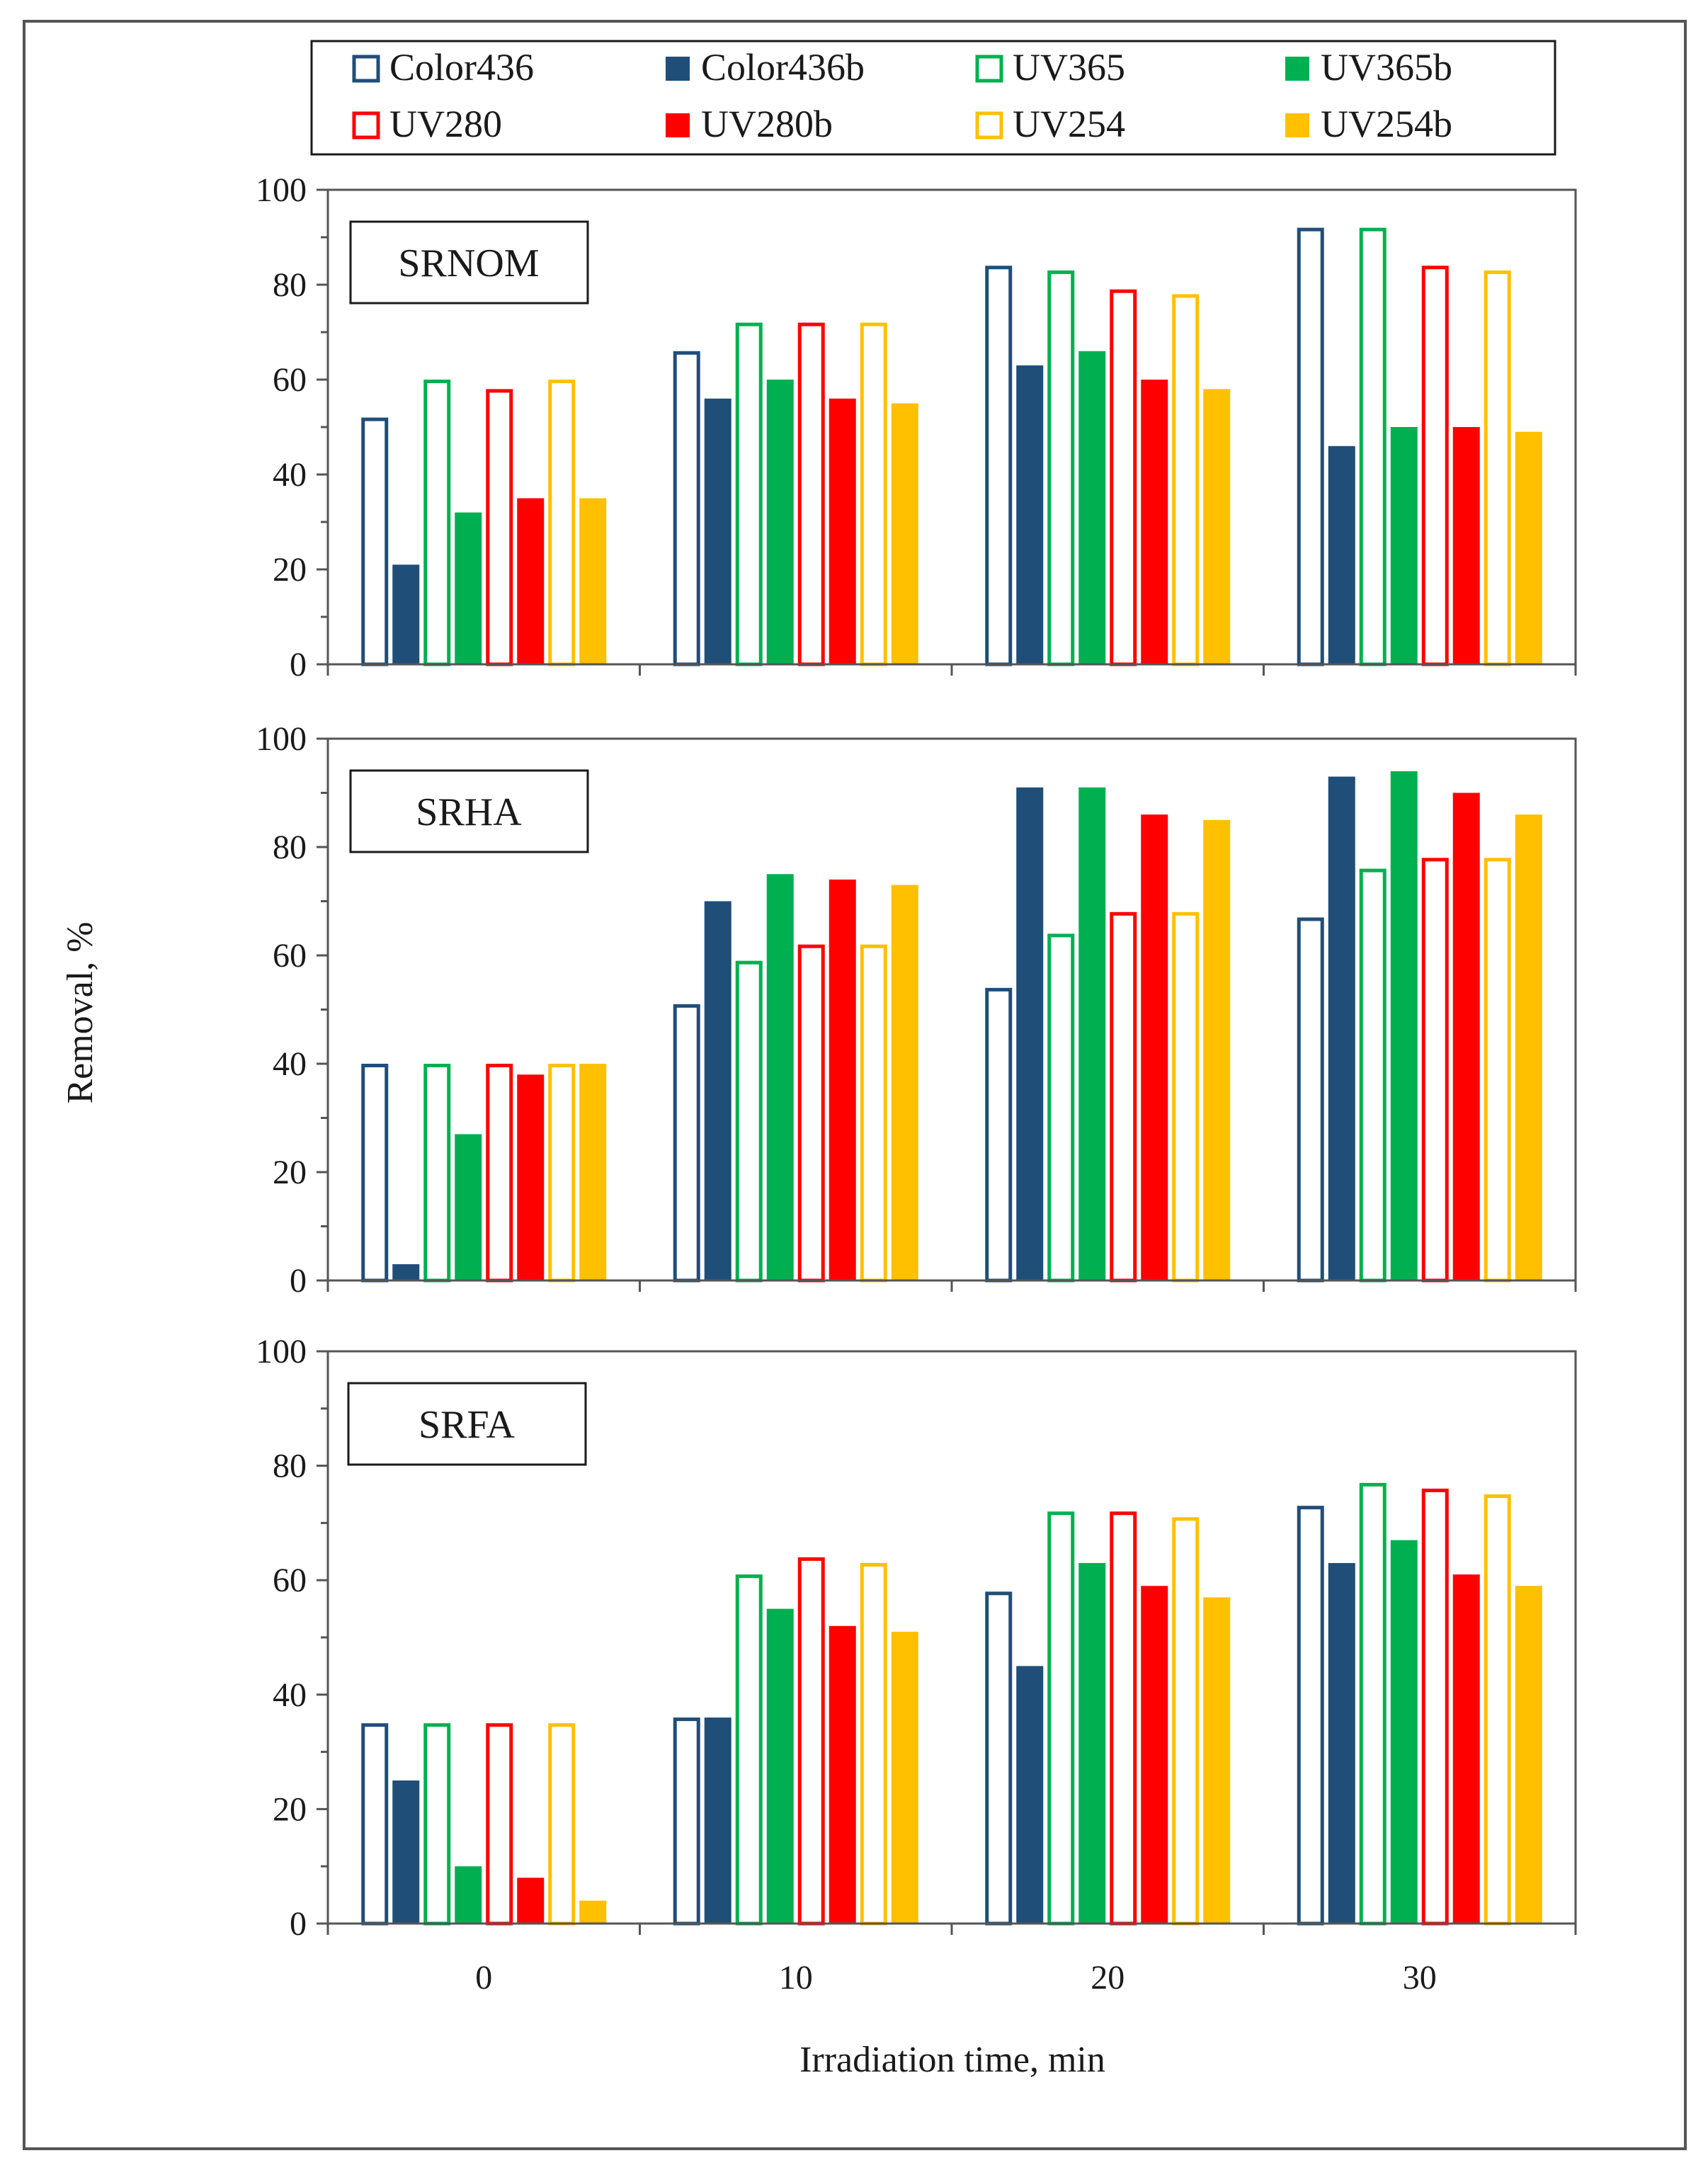 The height and width of the screenshot is (2170, 1708). I want to click on y-axis-title: Removal, %, so click(80, 1012).